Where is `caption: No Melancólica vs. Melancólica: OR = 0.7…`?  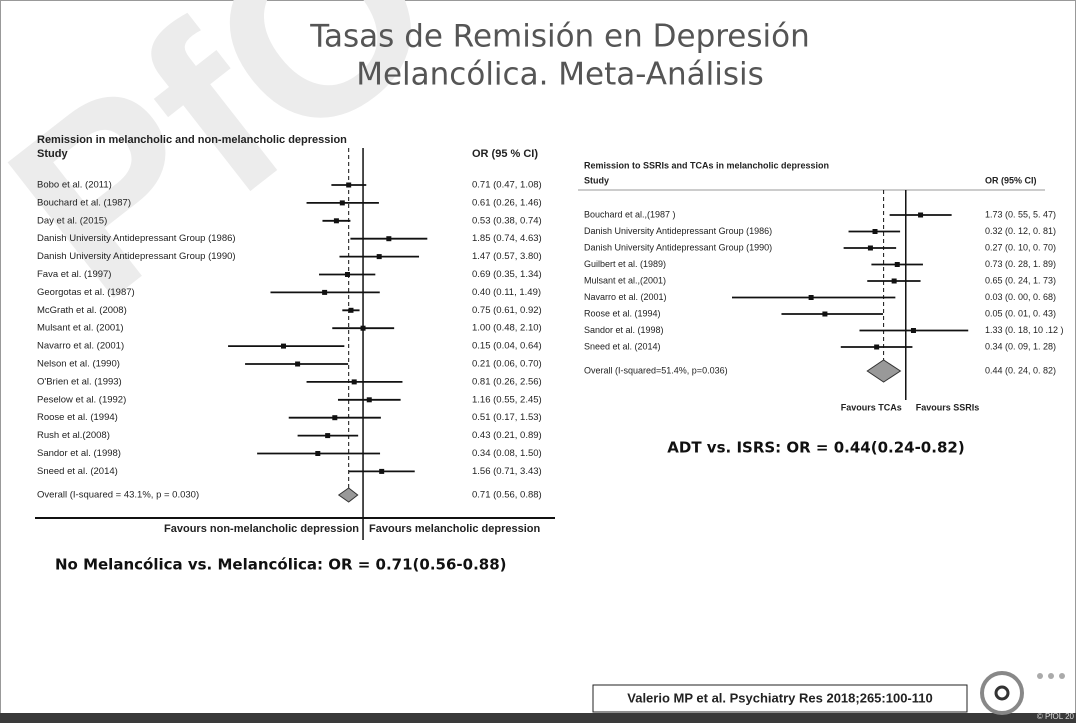 caption: No Melancólica vs. Melancólica: OR = 0.7… is located at coordinates (281, 565).